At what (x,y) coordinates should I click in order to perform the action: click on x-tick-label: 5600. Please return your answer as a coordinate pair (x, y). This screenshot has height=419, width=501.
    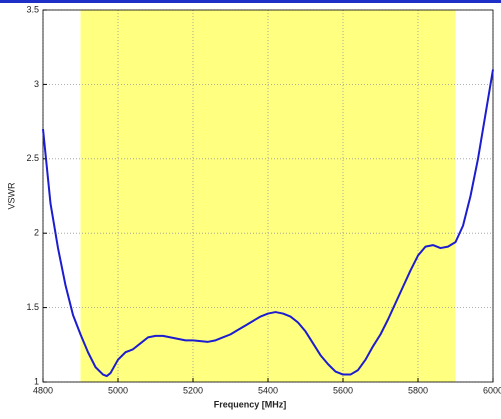
    Looking at the image, I should click on (343, 390).